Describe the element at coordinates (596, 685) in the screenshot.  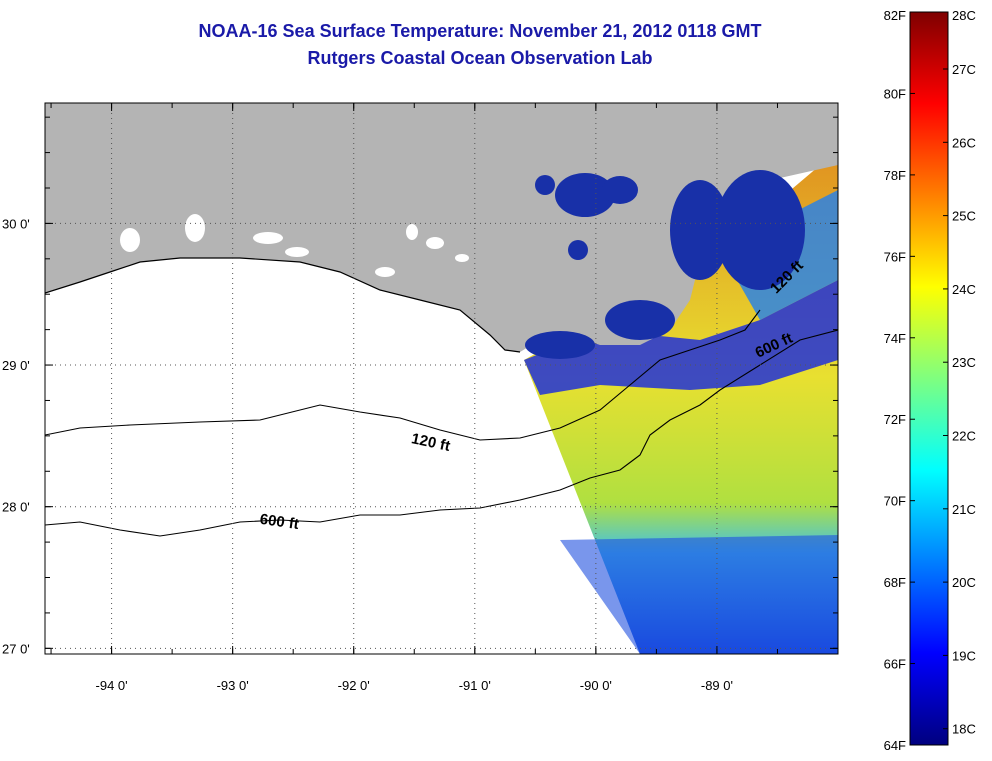
I see `lon-tick-label: -90 0'` at that location.